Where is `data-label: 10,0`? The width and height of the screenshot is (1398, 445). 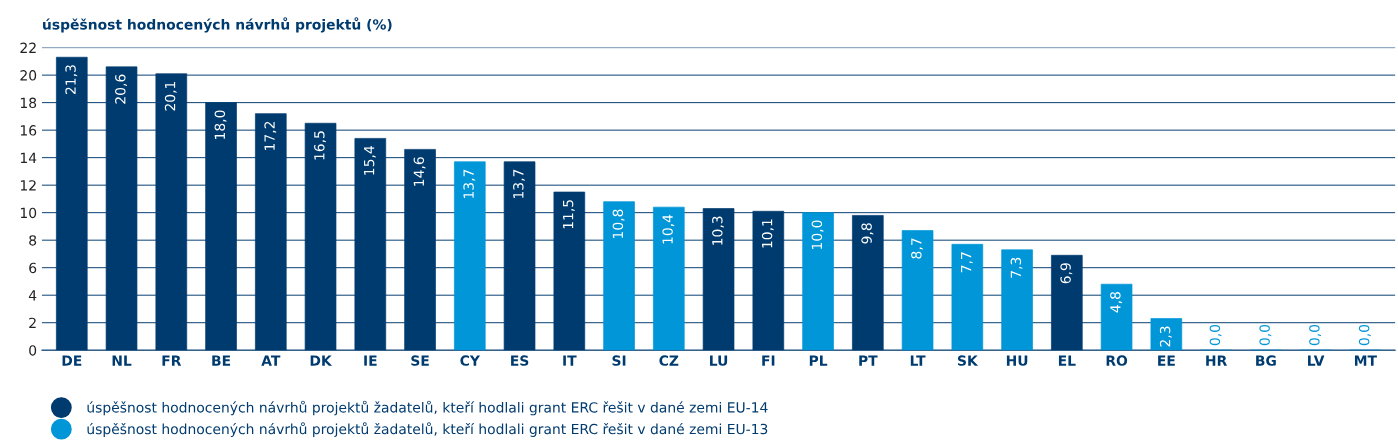
data-label: 10,0 is located at coordinates (817, 234).